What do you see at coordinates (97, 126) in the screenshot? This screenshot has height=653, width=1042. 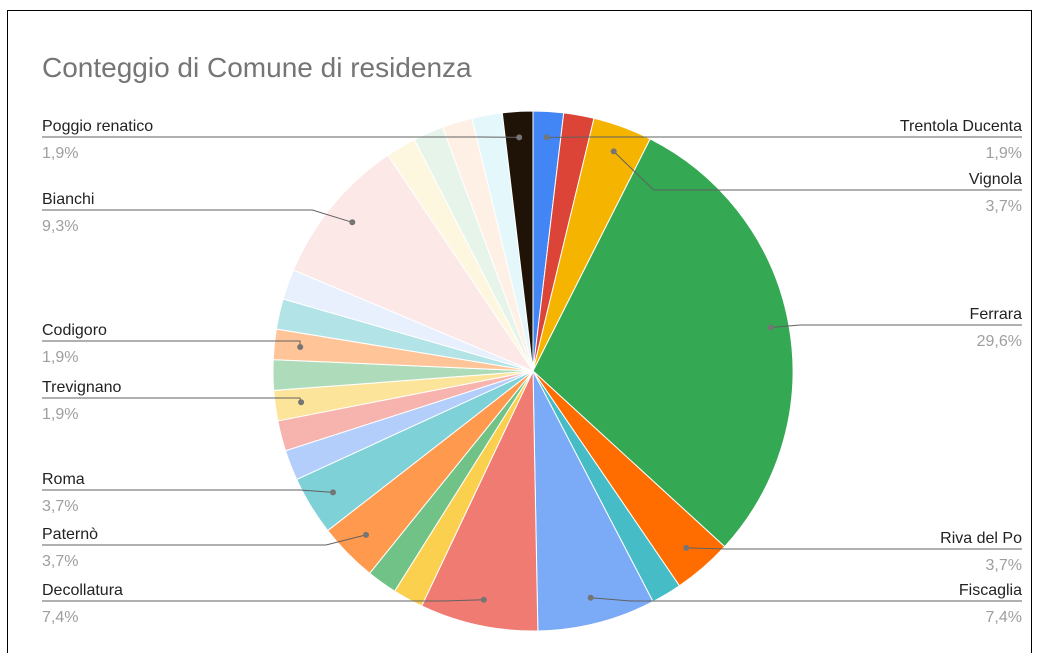 I see `label-poggio-renatico: Poggio renatico` at bounding box center [97, 126].